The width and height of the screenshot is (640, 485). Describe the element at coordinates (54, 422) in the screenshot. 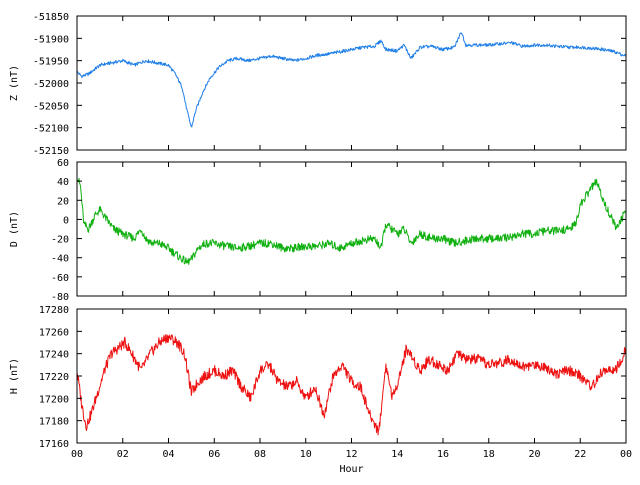

I see `panel-2-ytick-label: 17180` at that location.